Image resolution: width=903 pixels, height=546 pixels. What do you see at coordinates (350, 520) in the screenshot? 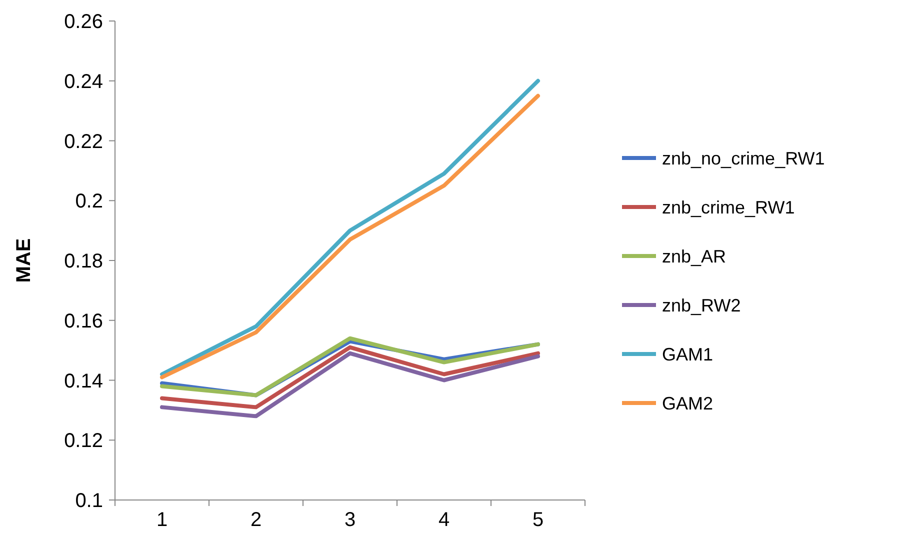
I see `x-tick-label: 3` at bounding box center [350, 520].